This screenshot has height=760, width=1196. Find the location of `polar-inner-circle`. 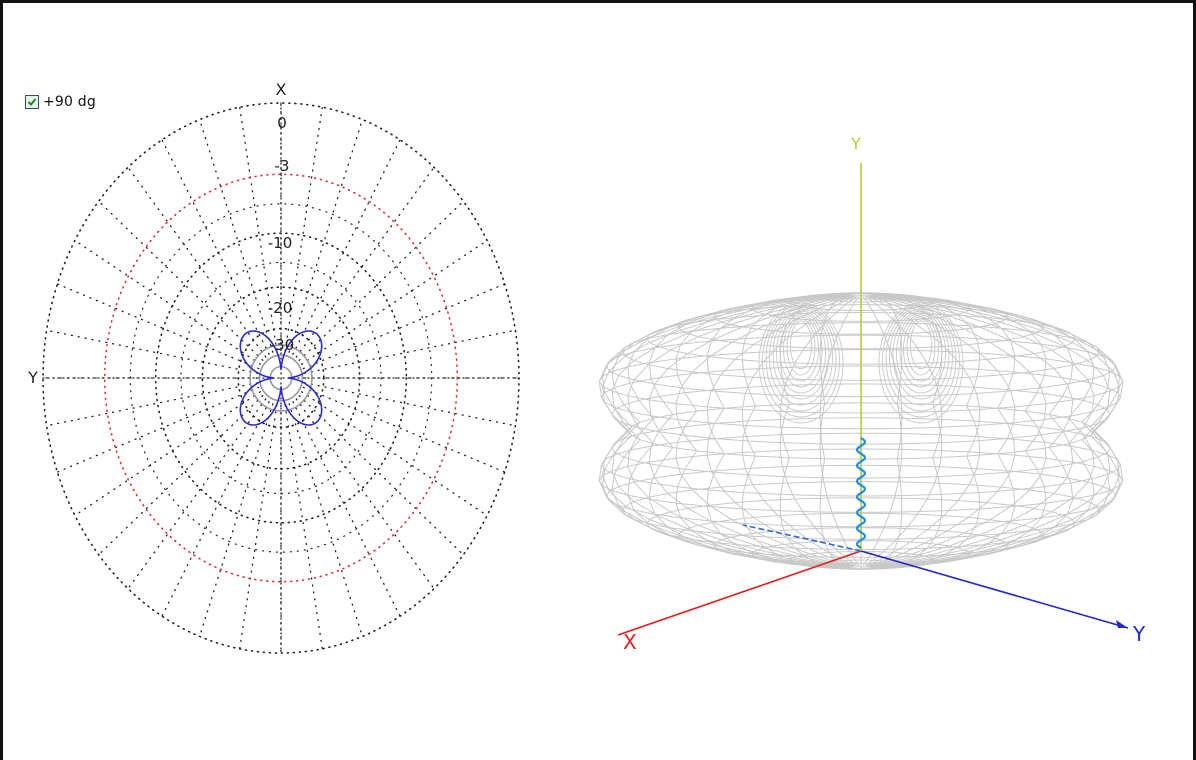

polar-inner-circle is located at coordinates (281, 378).